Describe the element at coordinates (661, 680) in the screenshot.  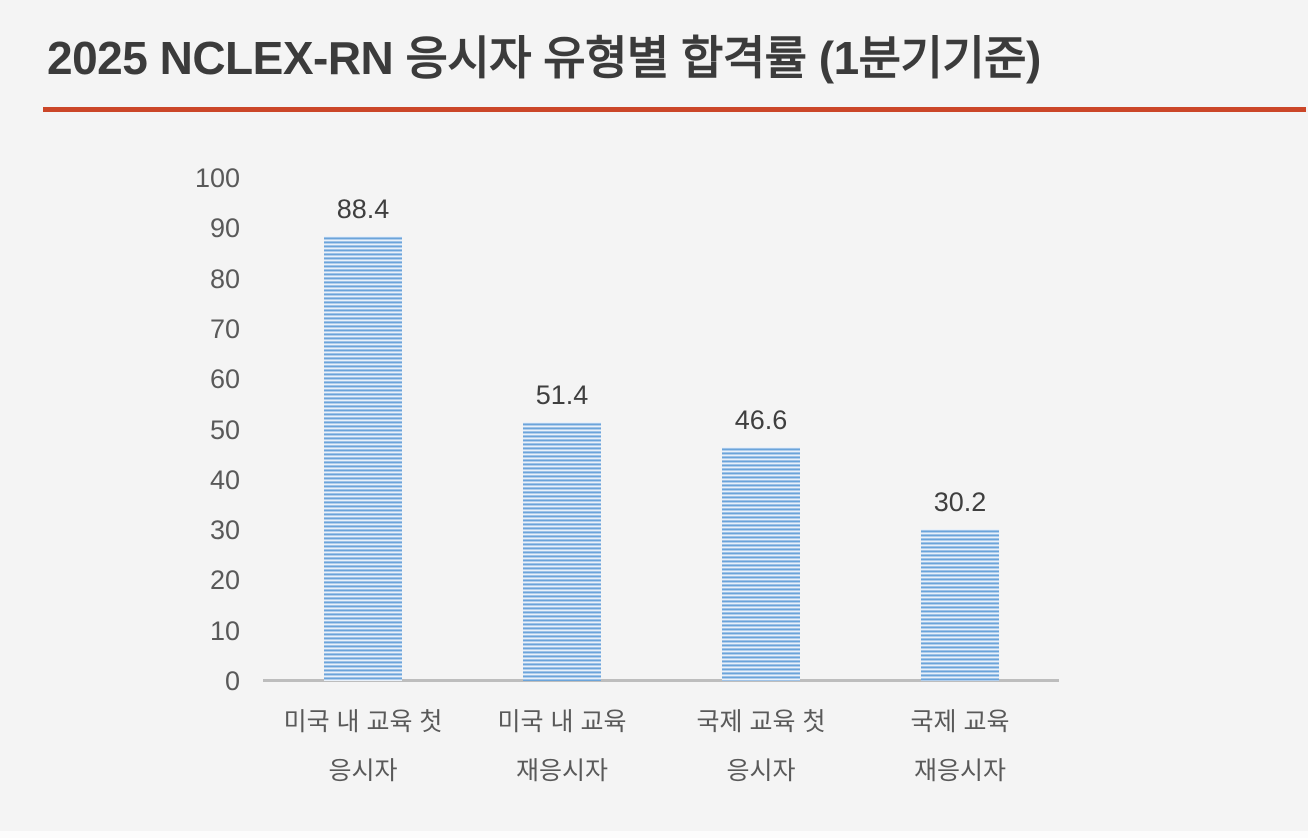
I see `x-axis-line` at that location.